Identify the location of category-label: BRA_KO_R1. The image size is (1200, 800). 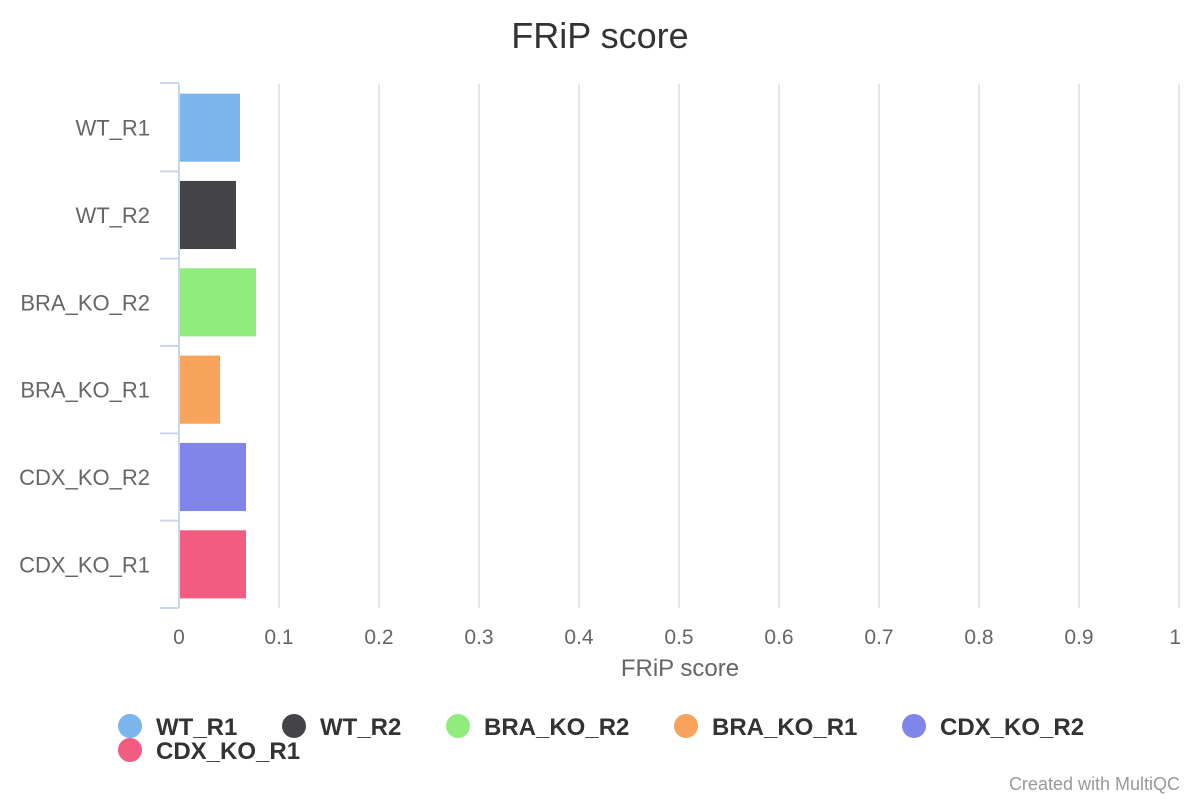
(85, 390).